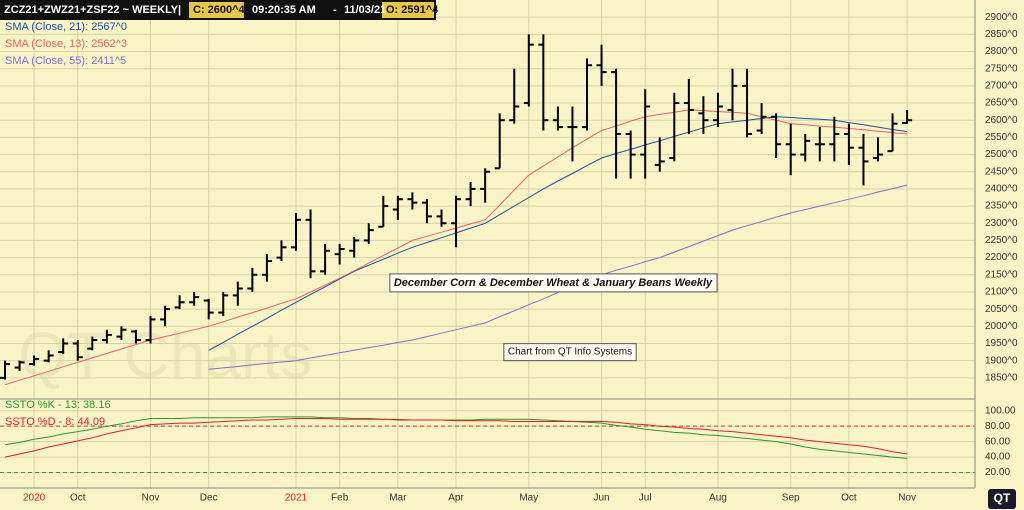 The image size is (1024, 510). I want to click on x-tick-label: Jul, so click(645, 498).